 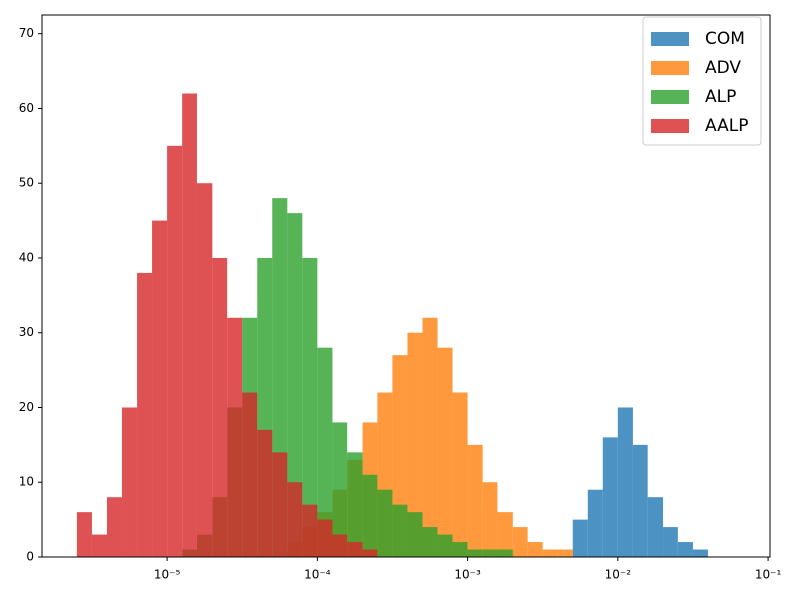 I want to click on legend-box, so click(x=702, y=81).